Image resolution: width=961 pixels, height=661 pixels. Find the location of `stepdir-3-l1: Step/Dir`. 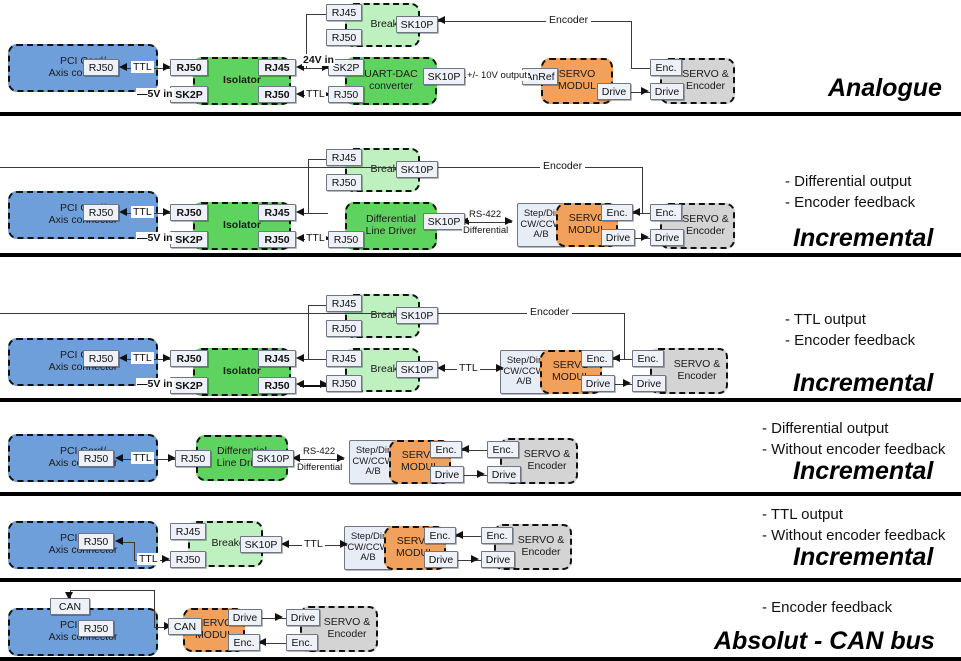

stepdir-3-l1: Step/Dir is located at coordinates (373, 451).